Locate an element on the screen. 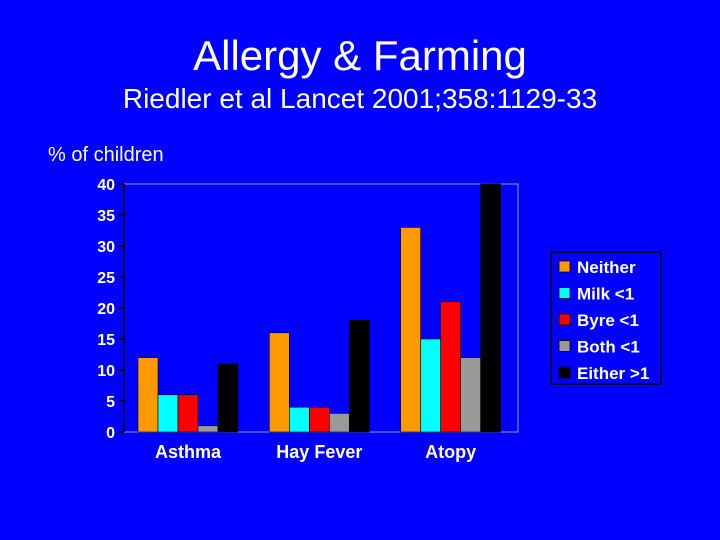  legend-label: Byre <1 is located at coordinates (608, 320).